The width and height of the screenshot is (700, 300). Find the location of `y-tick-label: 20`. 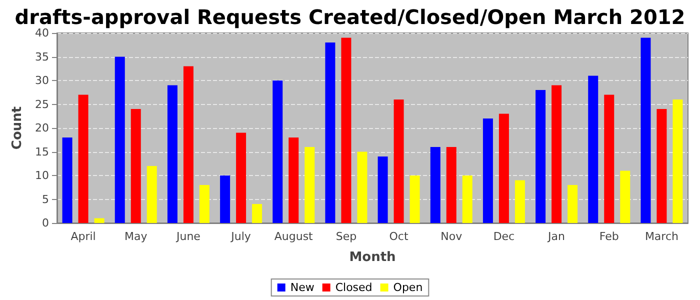

y-tick-label: 20 is located at coordinates (42, 128).